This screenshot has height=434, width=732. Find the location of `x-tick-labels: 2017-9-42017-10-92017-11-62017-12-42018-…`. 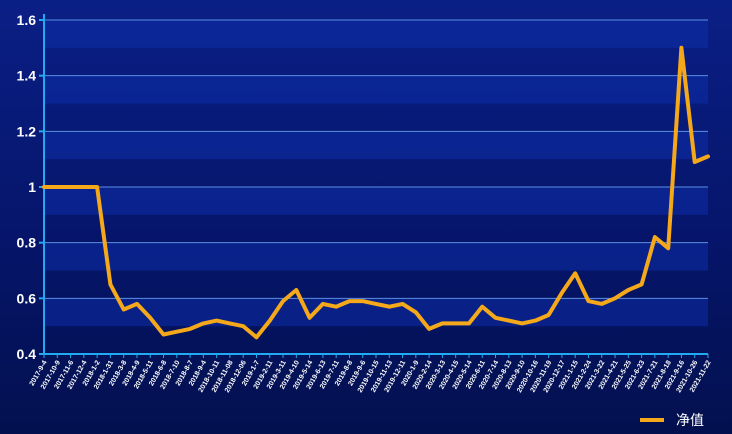

x-tick-labels: 2017-9-42017-10-92017-11-62017-12-42018-… is located at coordinates (371, 376).